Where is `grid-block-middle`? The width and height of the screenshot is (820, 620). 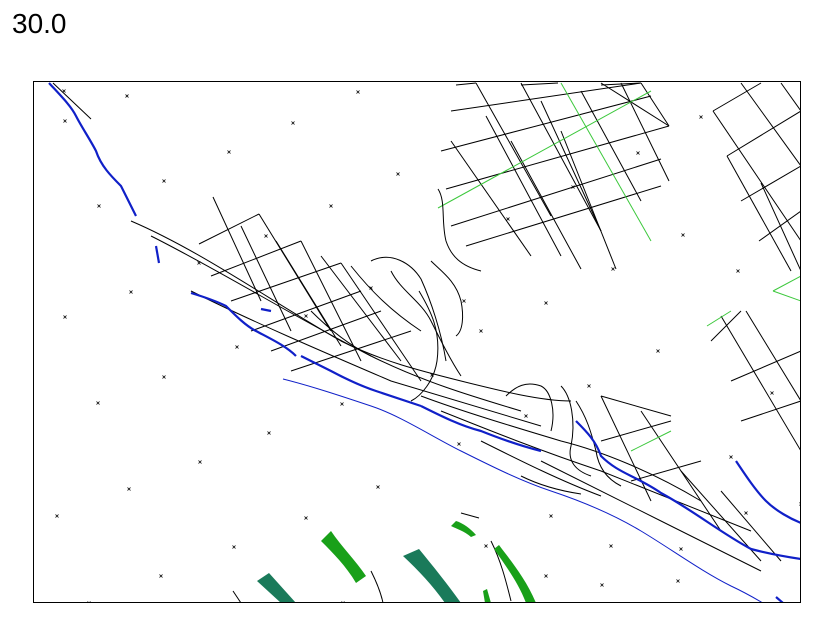 grid-block-middle is located at coordinates (310, 289).